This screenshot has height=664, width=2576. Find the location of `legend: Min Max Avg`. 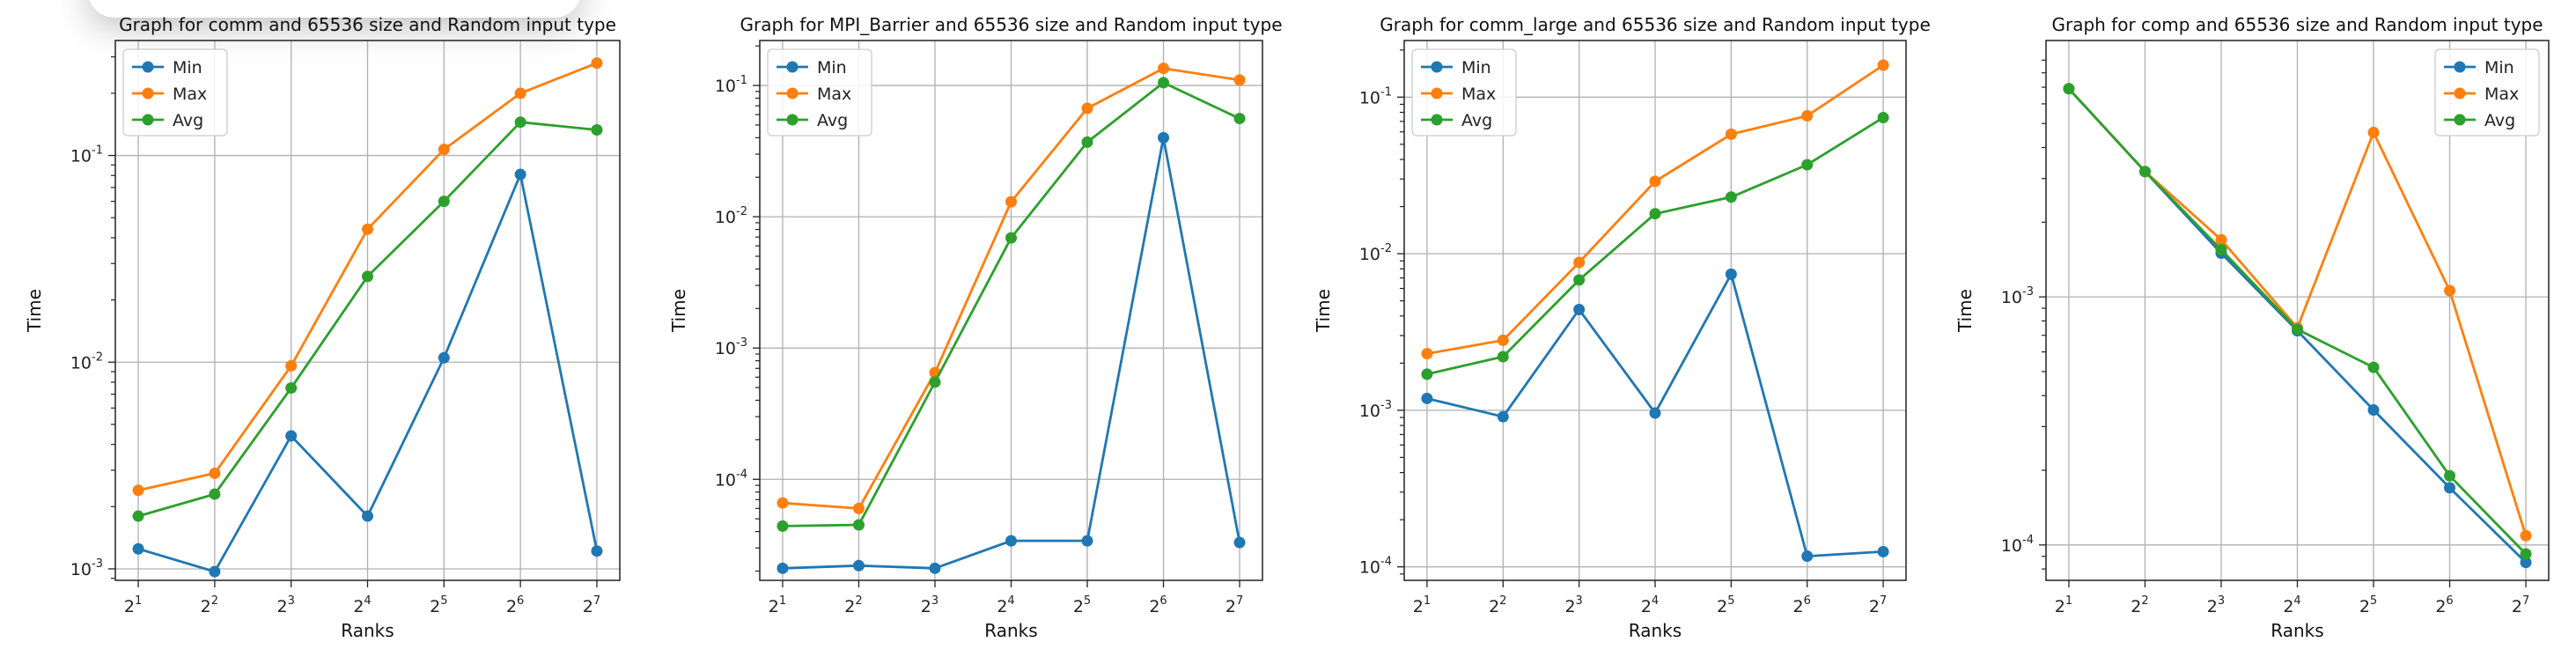

legend: Min Max Avg is located at coordinates (820, 92).